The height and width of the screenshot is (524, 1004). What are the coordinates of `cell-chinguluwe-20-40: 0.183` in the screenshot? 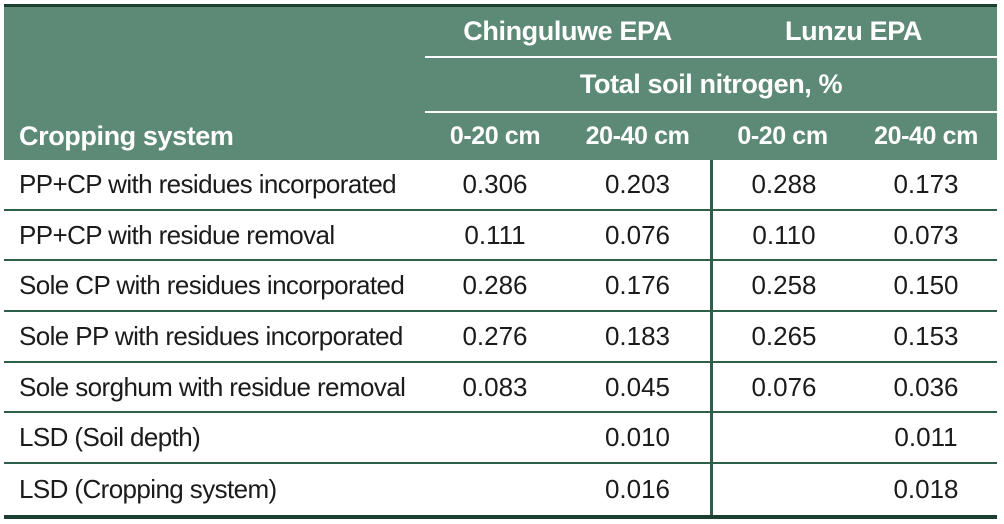 It's located at (637, 335).